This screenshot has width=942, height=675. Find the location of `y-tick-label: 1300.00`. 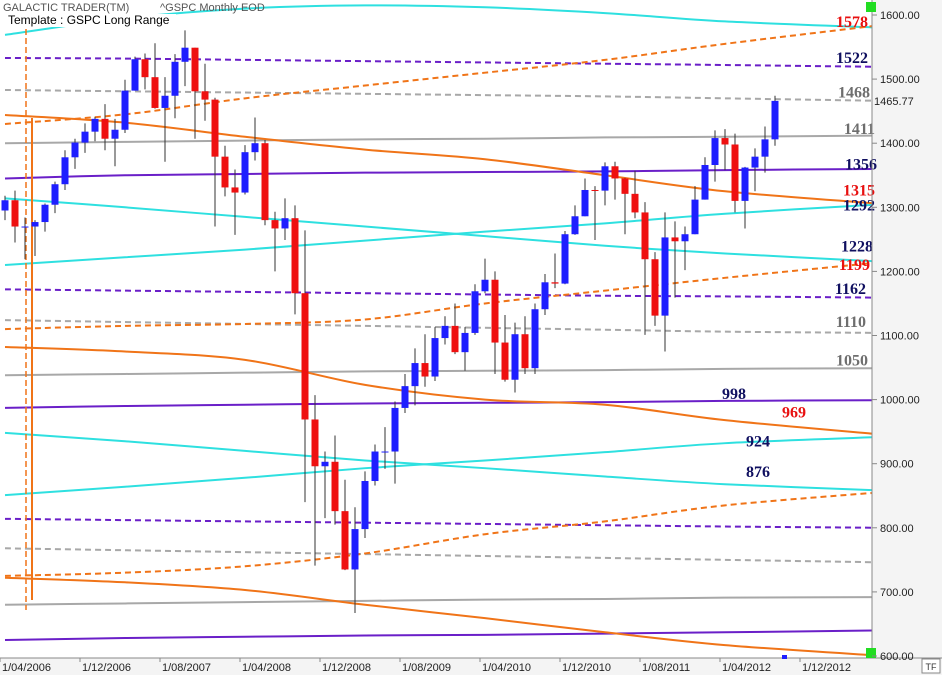

y-tick-label: 1300.00 is located at coordinates (900, 208).